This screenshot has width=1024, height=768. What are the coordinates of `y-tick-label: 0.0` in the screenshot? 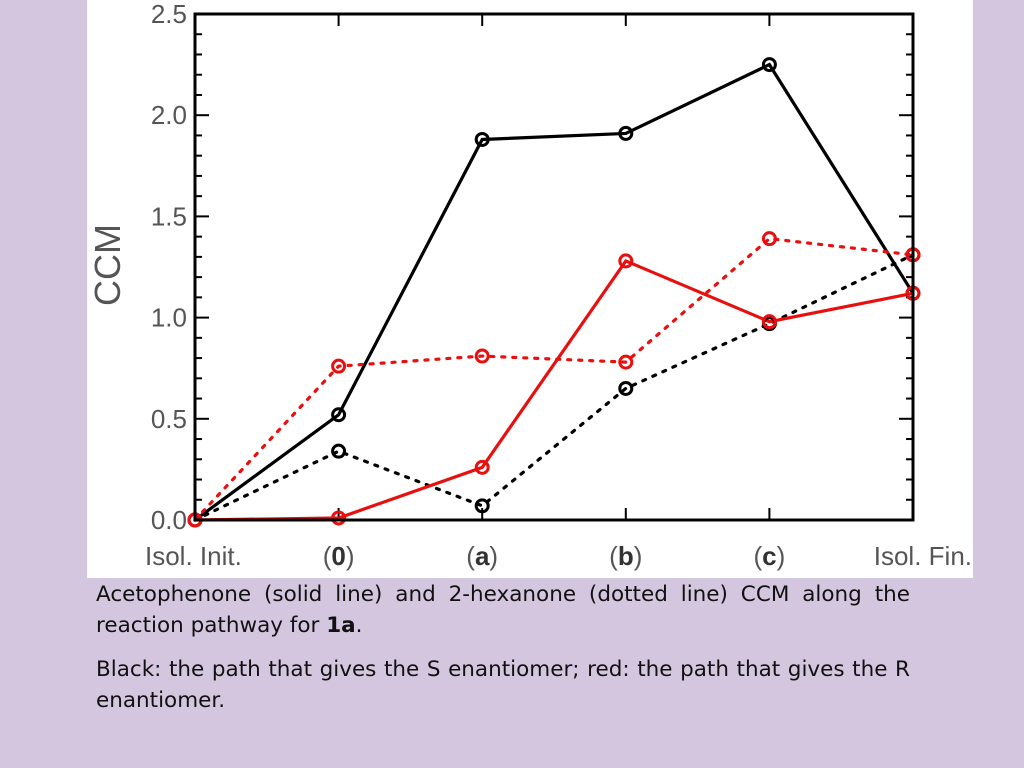 It's located at (169, 520).